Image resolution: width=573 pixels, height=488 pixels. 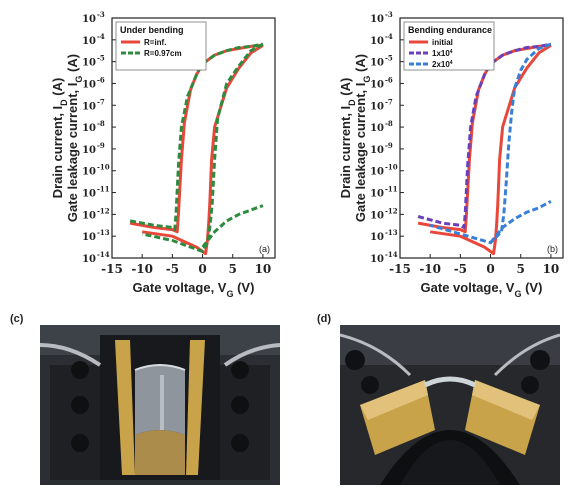 What do you see at coordinates (155, 42) in the screenshot?
I see `legend-entry: R=inf.` at bounding box center [155, 42].